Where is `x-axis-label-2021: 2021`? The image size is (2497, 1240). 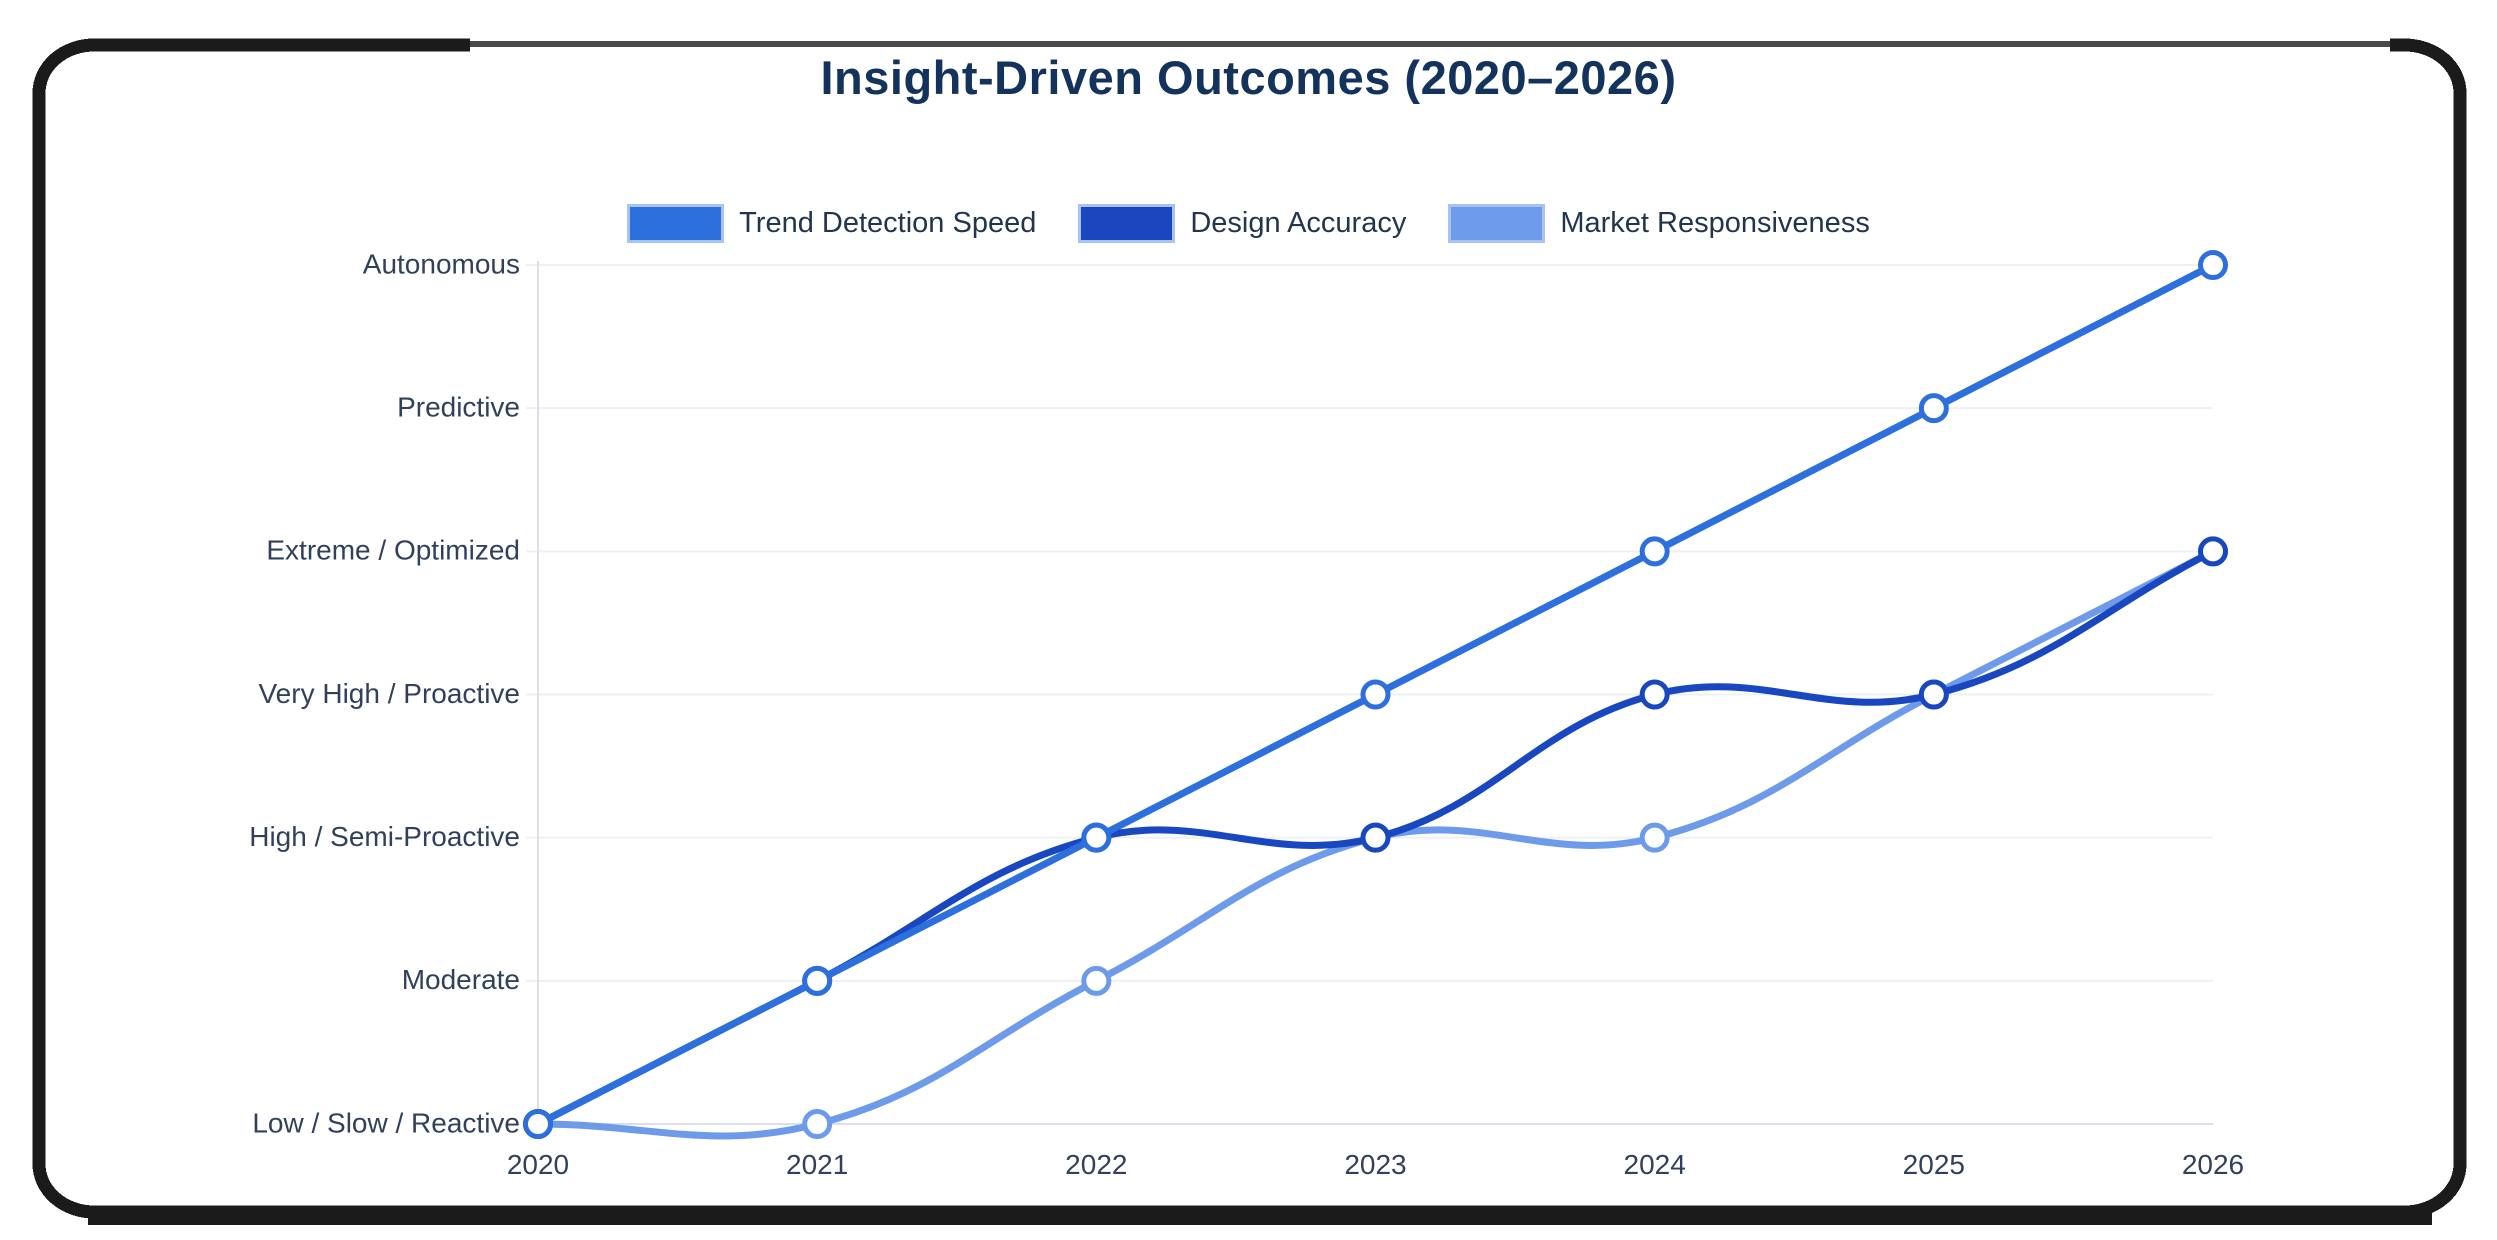
x-axis-label-2021: 2021 is located at coordinates (817, 1164).